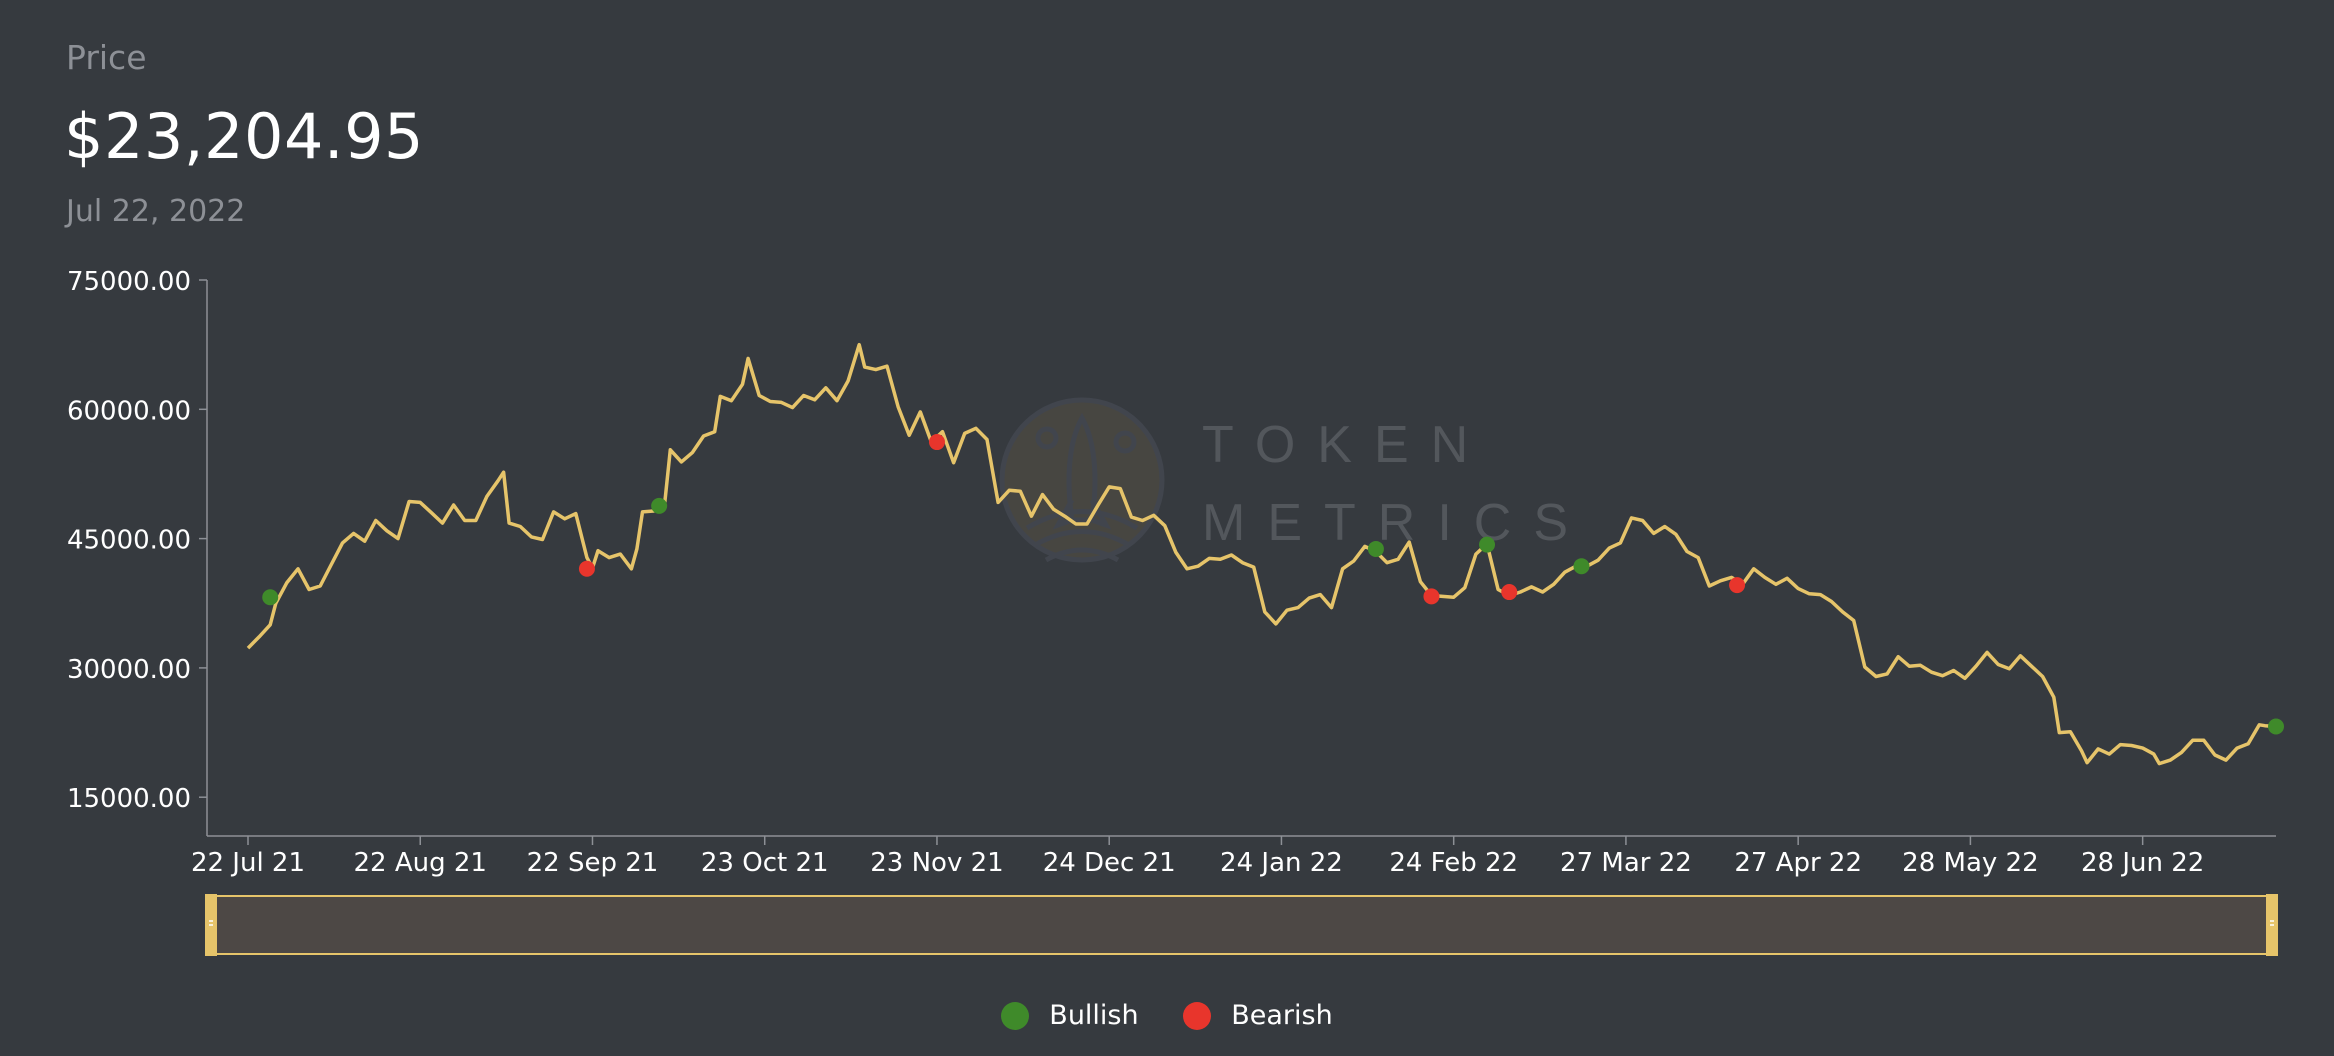 The image size is (2334, 1056). Describe the element at coordinates (1282, 1015) in the screenshot. I see `legend-label-bearish: Bearish` at that location.